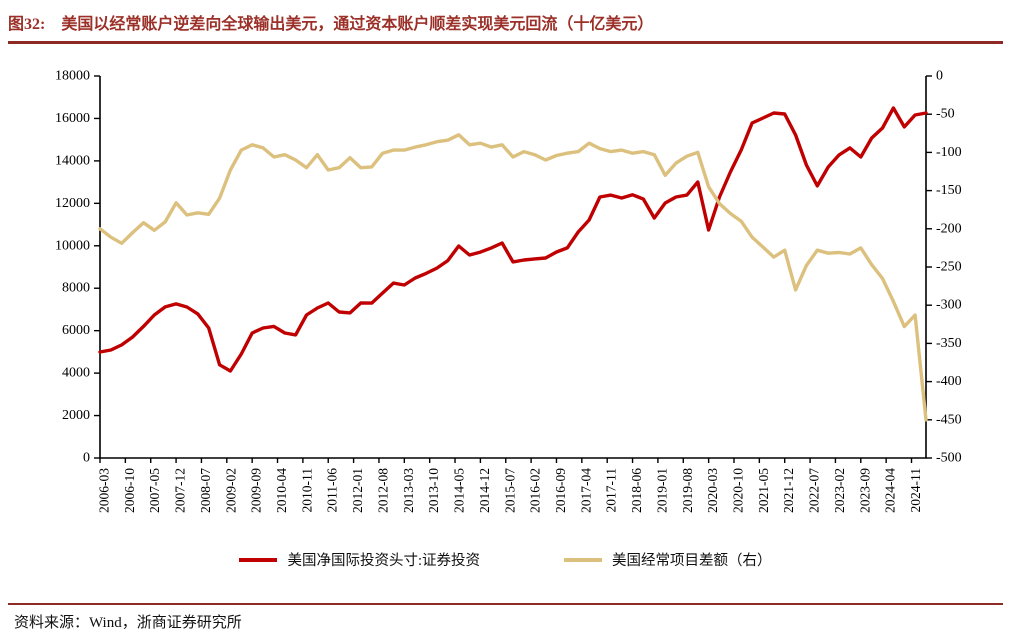 Image resolution: width=1011 pixels, height=642 pixels. What do you see at coordinates (27, 24) in the screenshot?
I see `figure-number: 图32:` at bounding box center [27, 24].